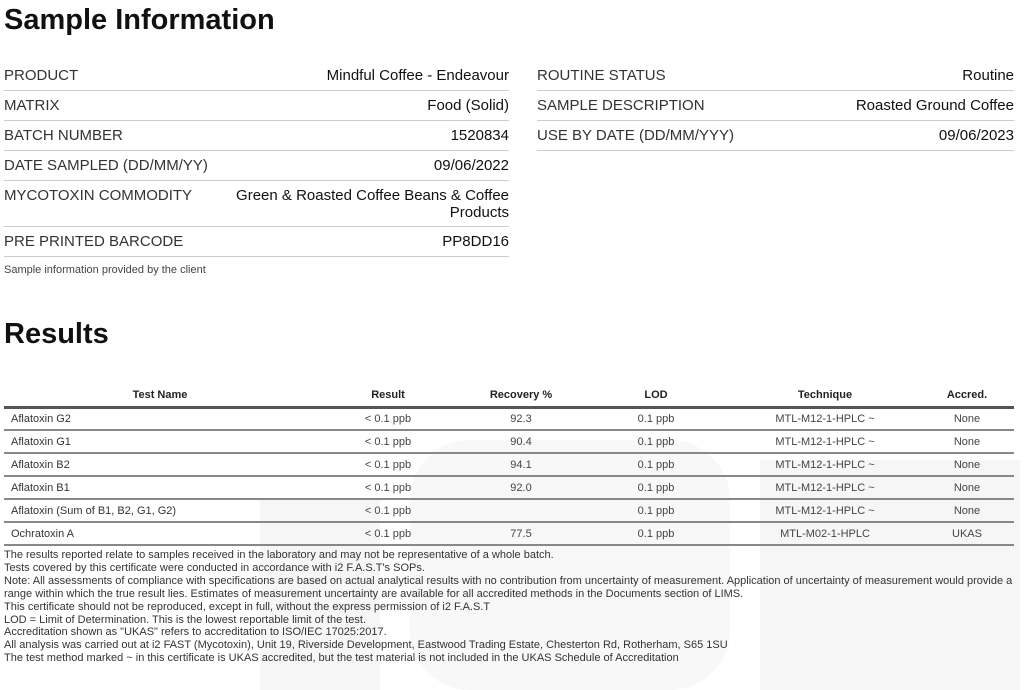  I want to click on table-cell: 92.0, so click(521, 488).